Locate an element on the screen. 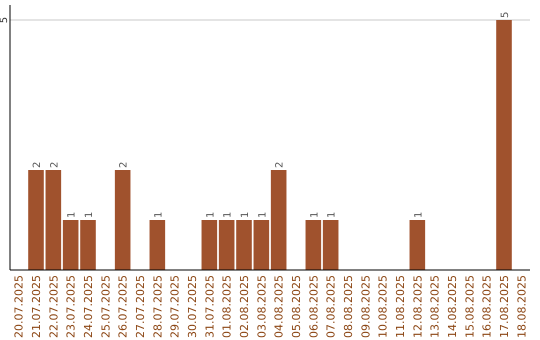  x-tick-label: 13.08.2025 is located at coordinates (435, 306).